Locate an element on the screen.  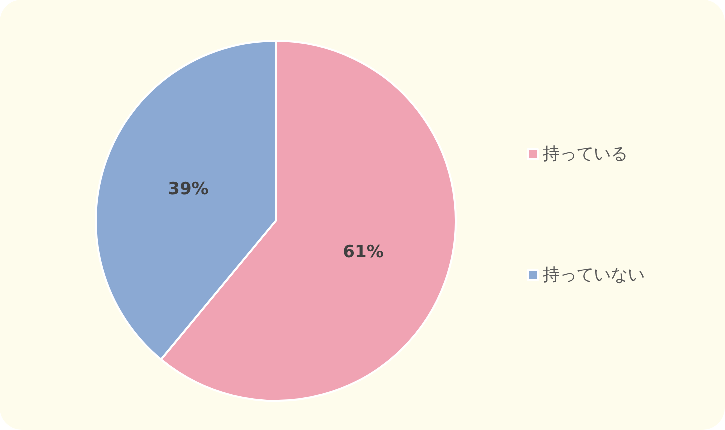
data-label: 61% is located at coordinates (363, 252).